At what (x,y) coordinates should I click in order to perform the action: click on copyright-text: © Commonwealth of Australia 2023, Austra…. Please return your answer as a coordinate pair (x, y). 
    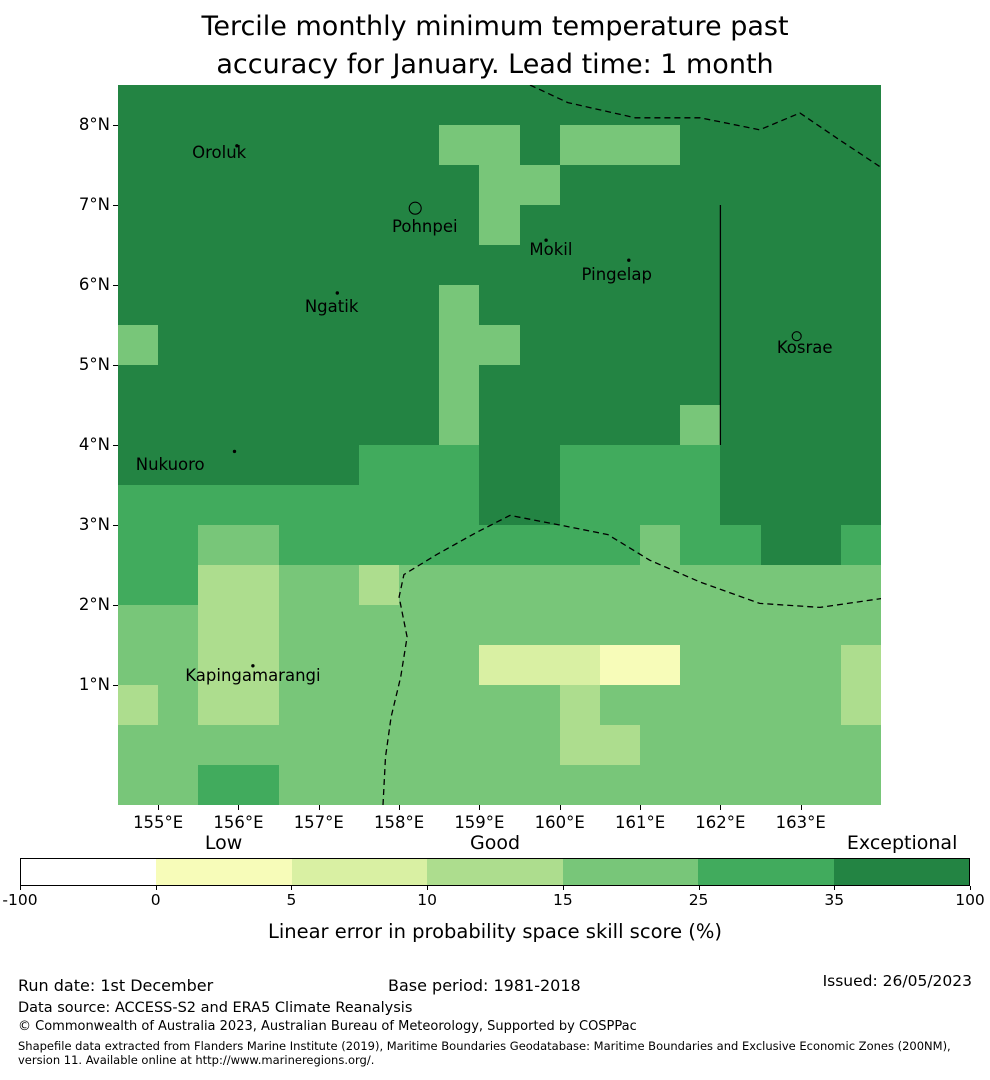
    Looking at the image, I should click on (327, 1026).